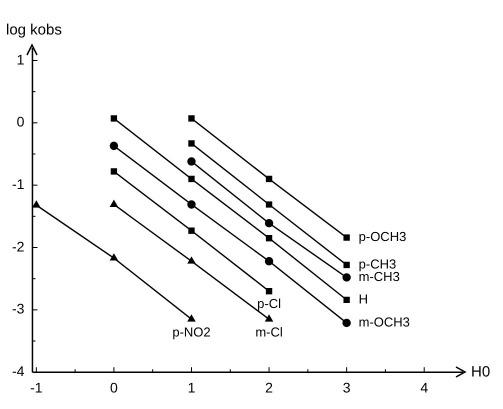 This screenshot has width=503, height=409. I want to click on x-axis-title: H0, so click(480, 371).